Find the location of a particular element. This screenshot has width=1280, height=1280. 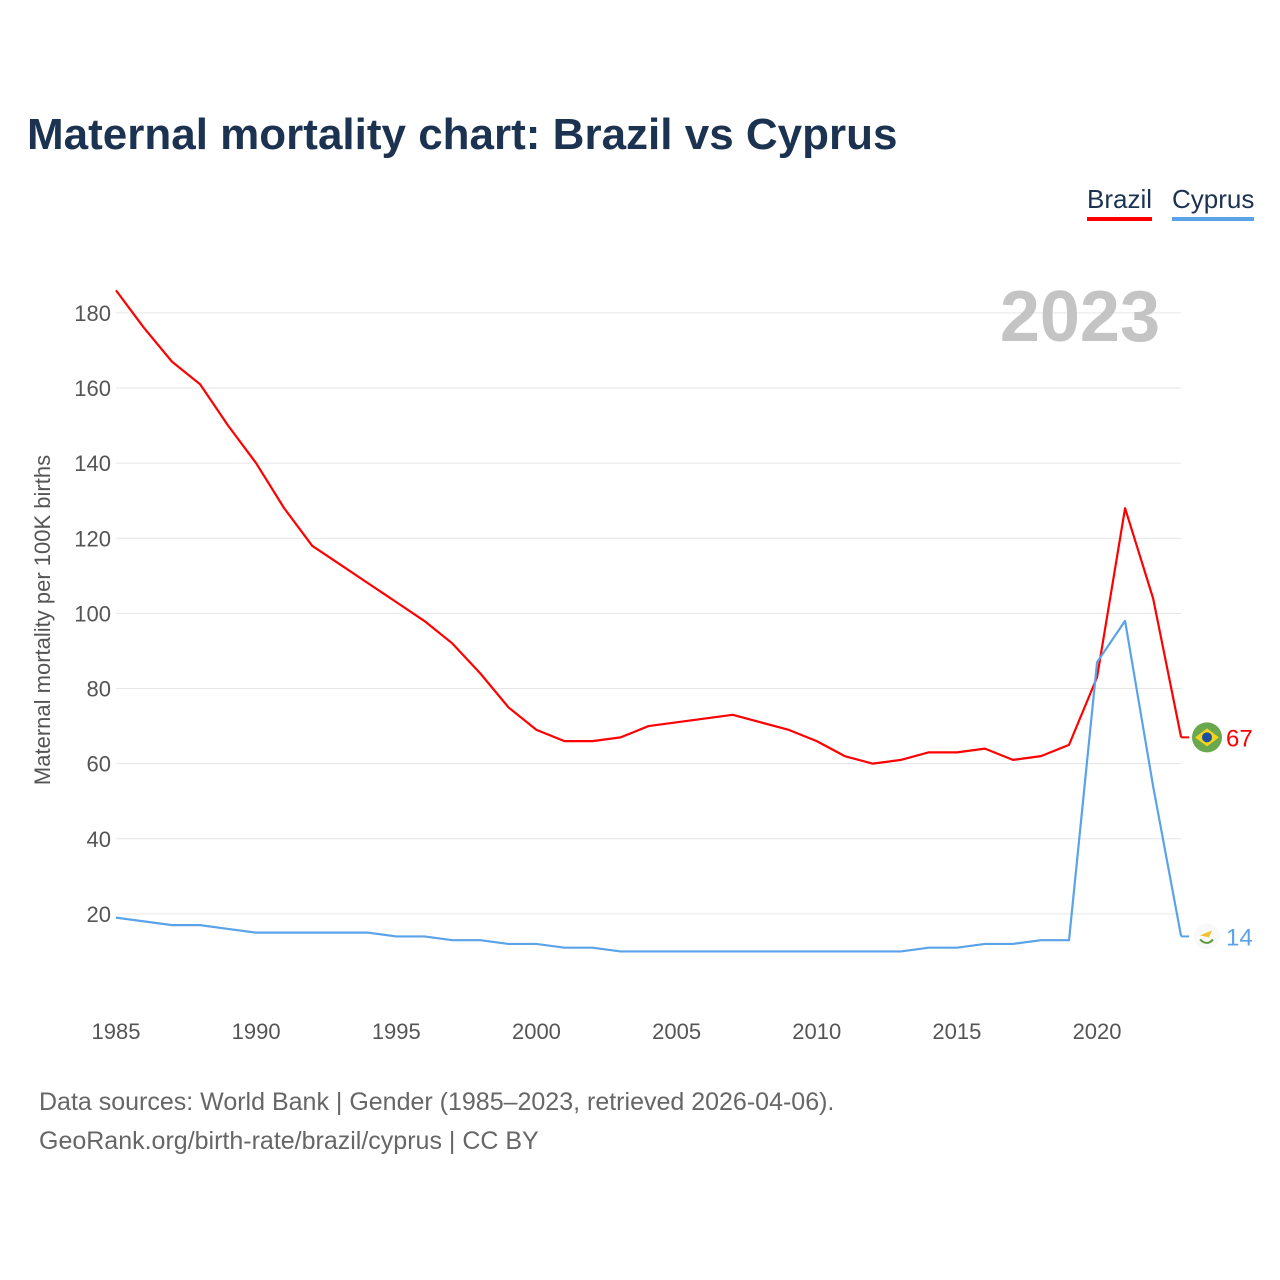

end-value-label: 14 is located at coordinates (1239, 937).